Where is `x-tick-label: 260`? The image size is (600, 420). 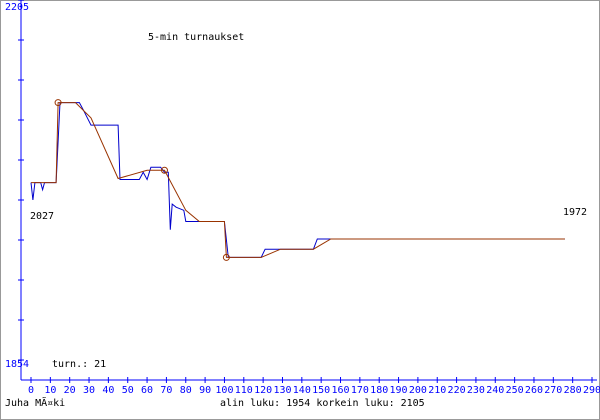
x-tick-label: 260 is located at coordinates (534, 390).